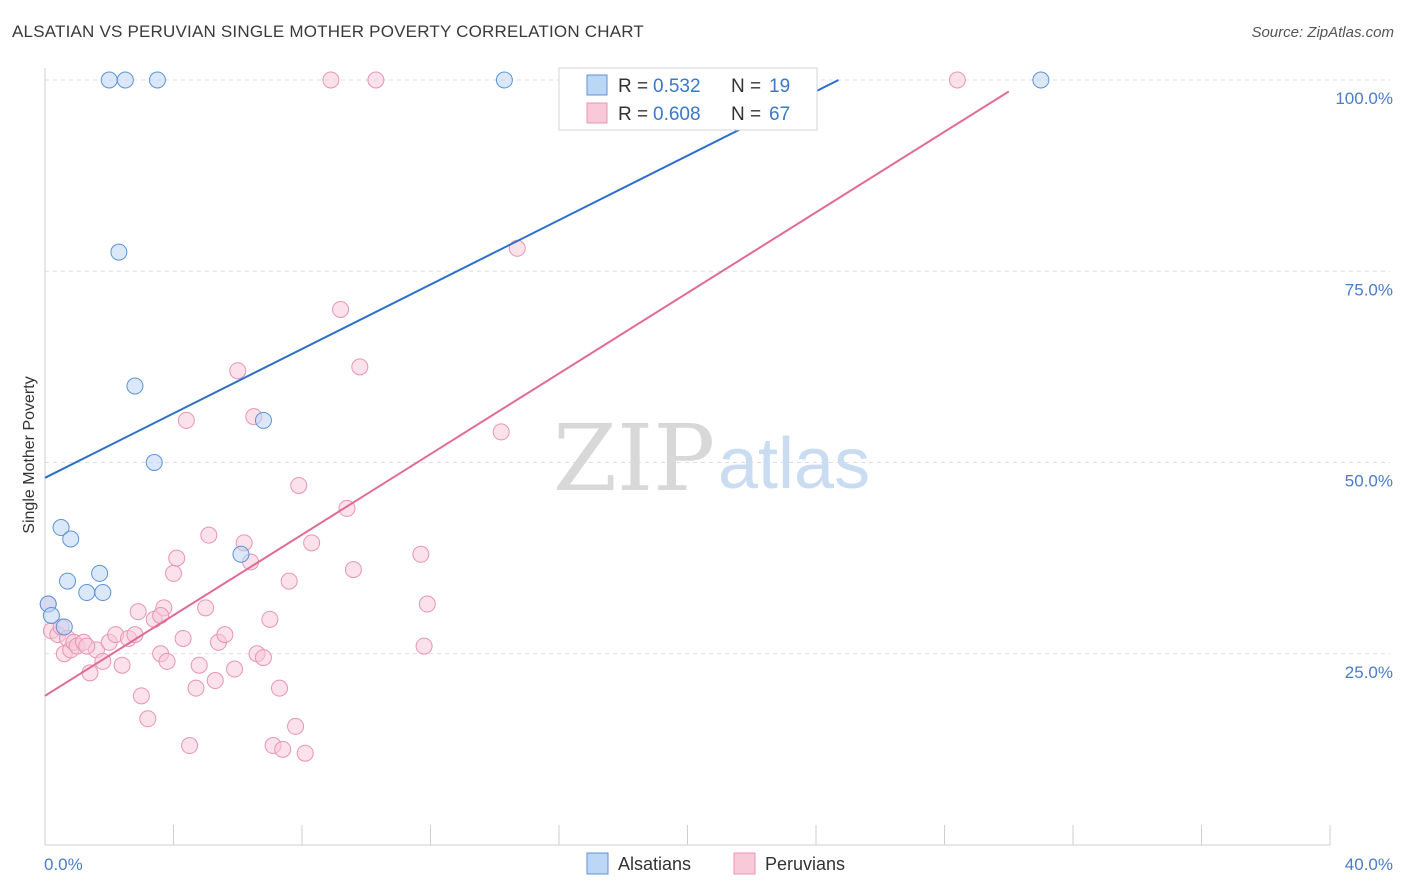 This screenshot has width=1406, height=892. What do you see at coordinates (634, 458) in the screenshot?
I see `watermark-zip: ZIP` at bounding box center [634, 458].